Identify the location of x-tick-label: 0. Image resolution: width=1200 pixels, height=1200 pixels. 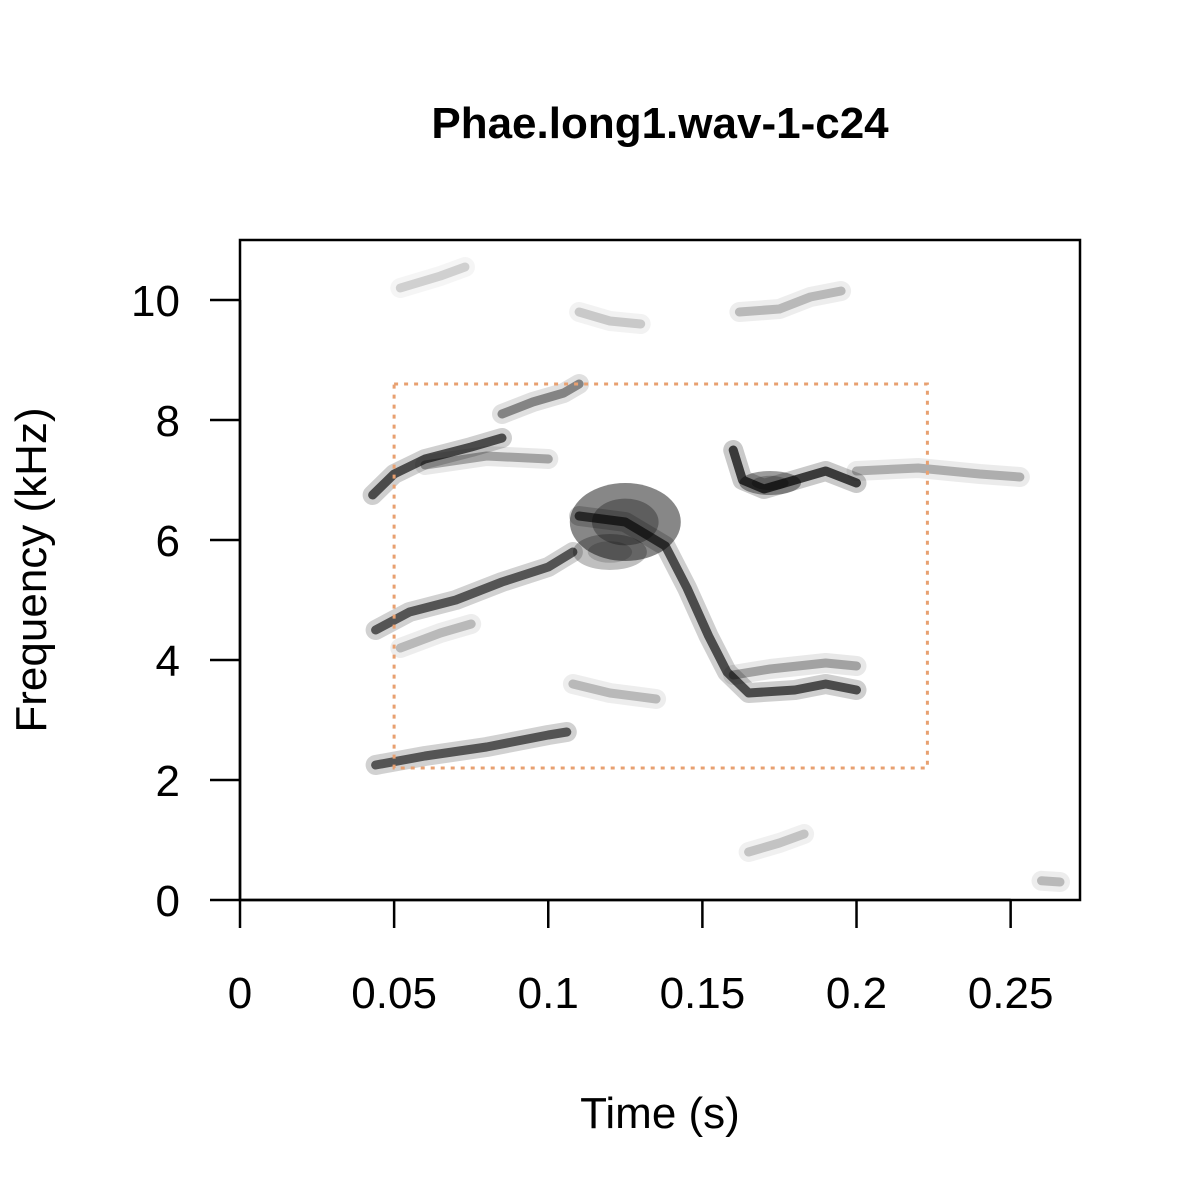
(240, 993).